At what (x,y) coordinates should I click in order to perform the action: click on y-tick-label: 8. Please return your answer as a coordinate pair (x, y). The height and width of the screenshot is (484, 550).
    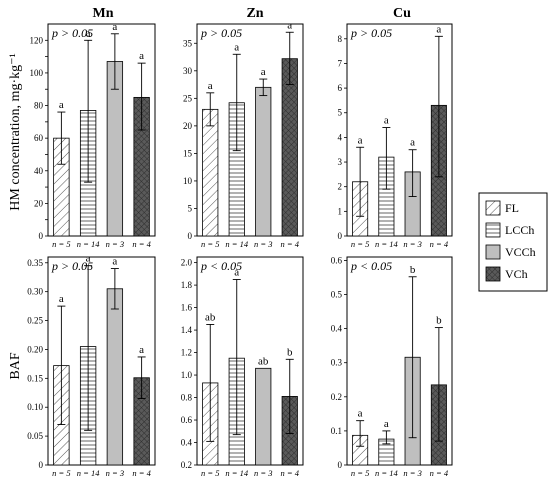
    Looking at the image, I should click on (340, 39).